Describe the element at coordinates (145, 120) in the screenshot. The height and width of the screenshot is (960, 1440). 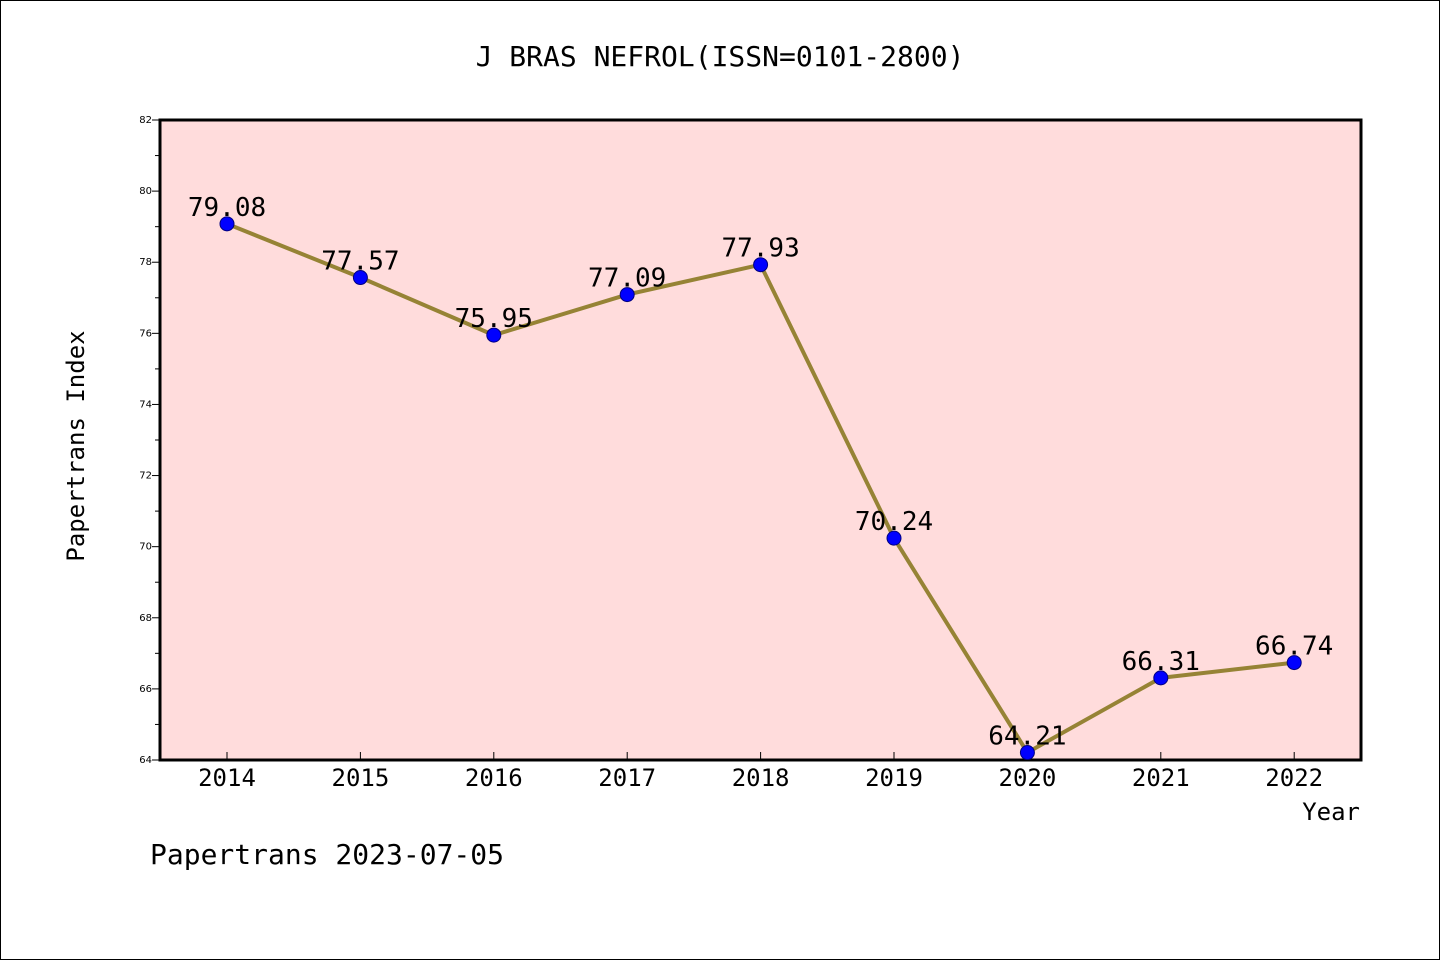
I see `y-tick-label: 82` at that location.